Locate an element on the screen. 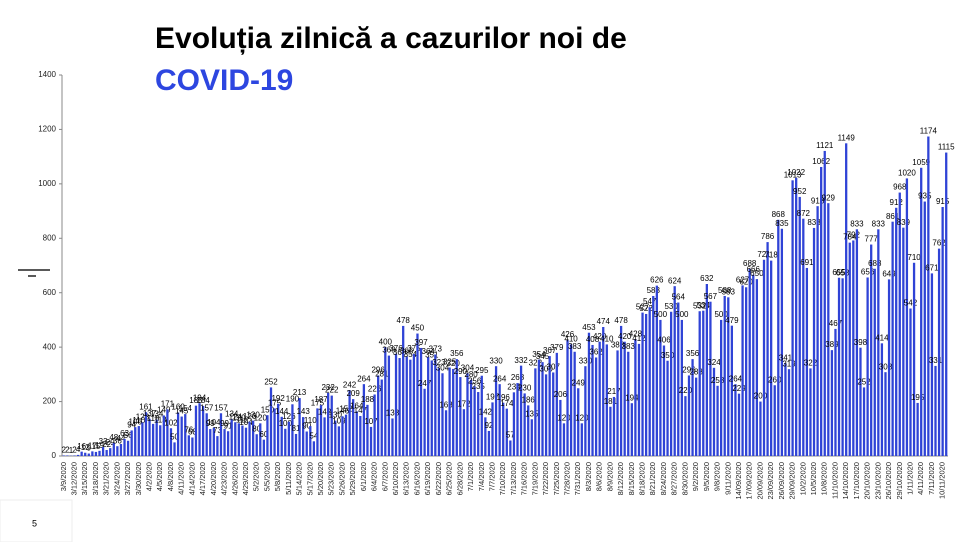 The width and height of the screenshot is (962, 542). x-tick-label: 29/10/2020 is located at coordinates (899, 481).